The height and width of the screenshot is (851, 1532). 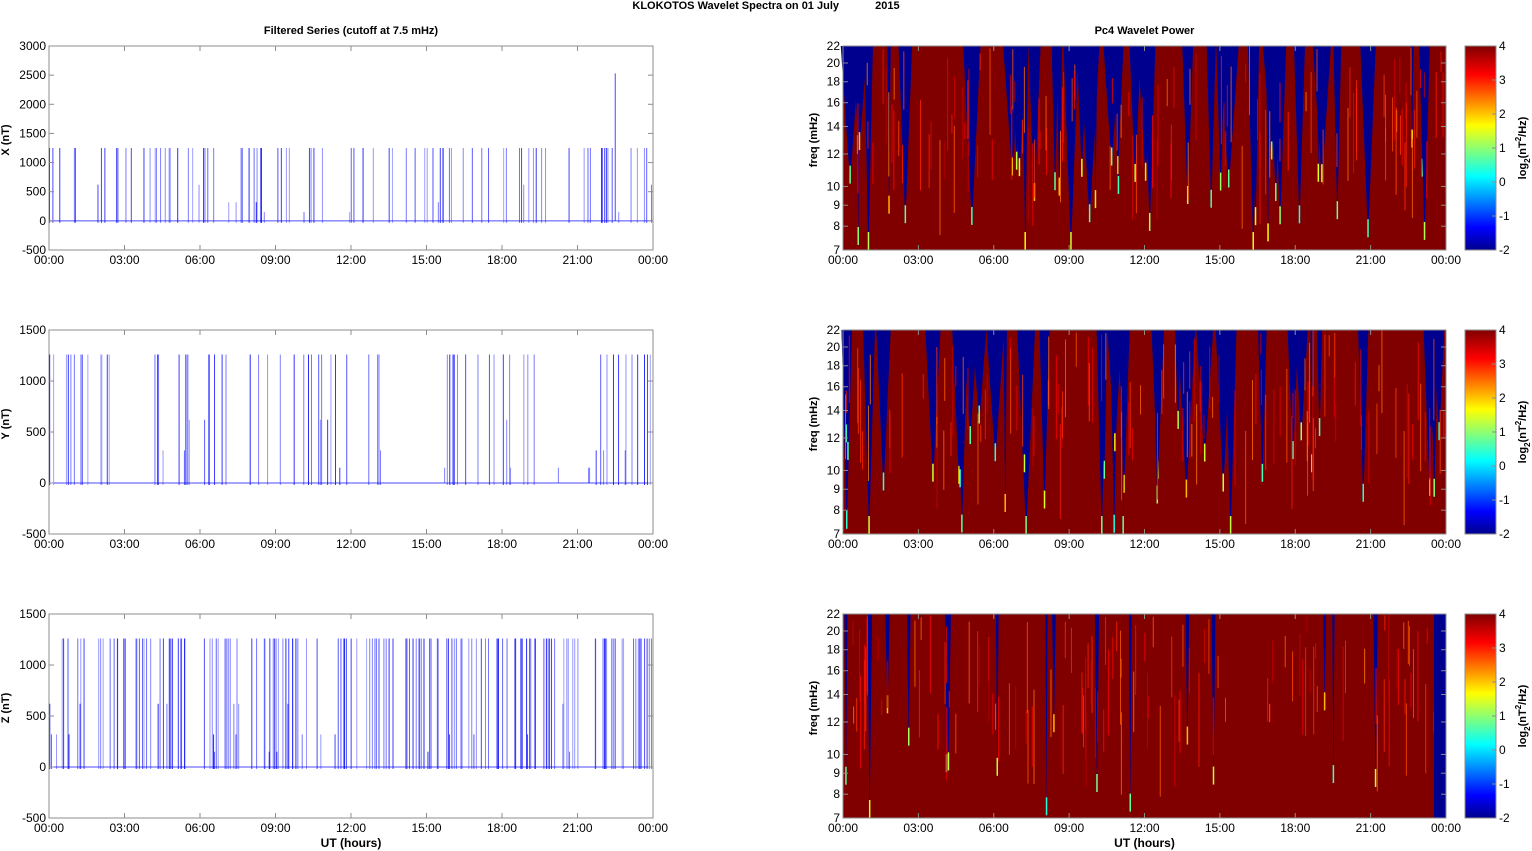 I want to click on filtered-y-xtick-label: 21:00, so click(x=577, y=544).